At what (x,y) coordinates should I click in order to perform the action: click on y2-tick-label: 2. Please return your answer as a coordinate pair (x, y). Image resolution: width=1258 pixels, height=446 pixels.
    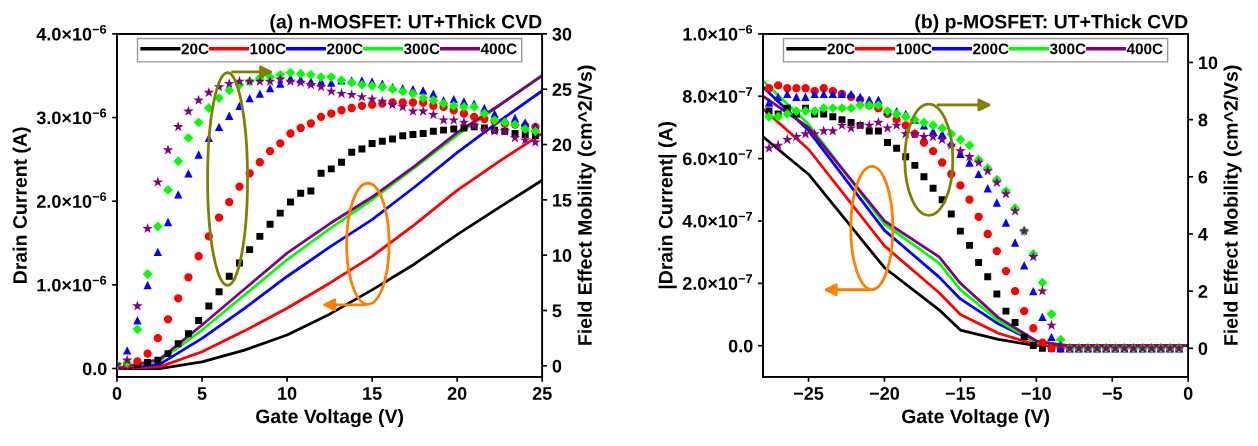
    Looking at the image, I should click on (1203, 291).